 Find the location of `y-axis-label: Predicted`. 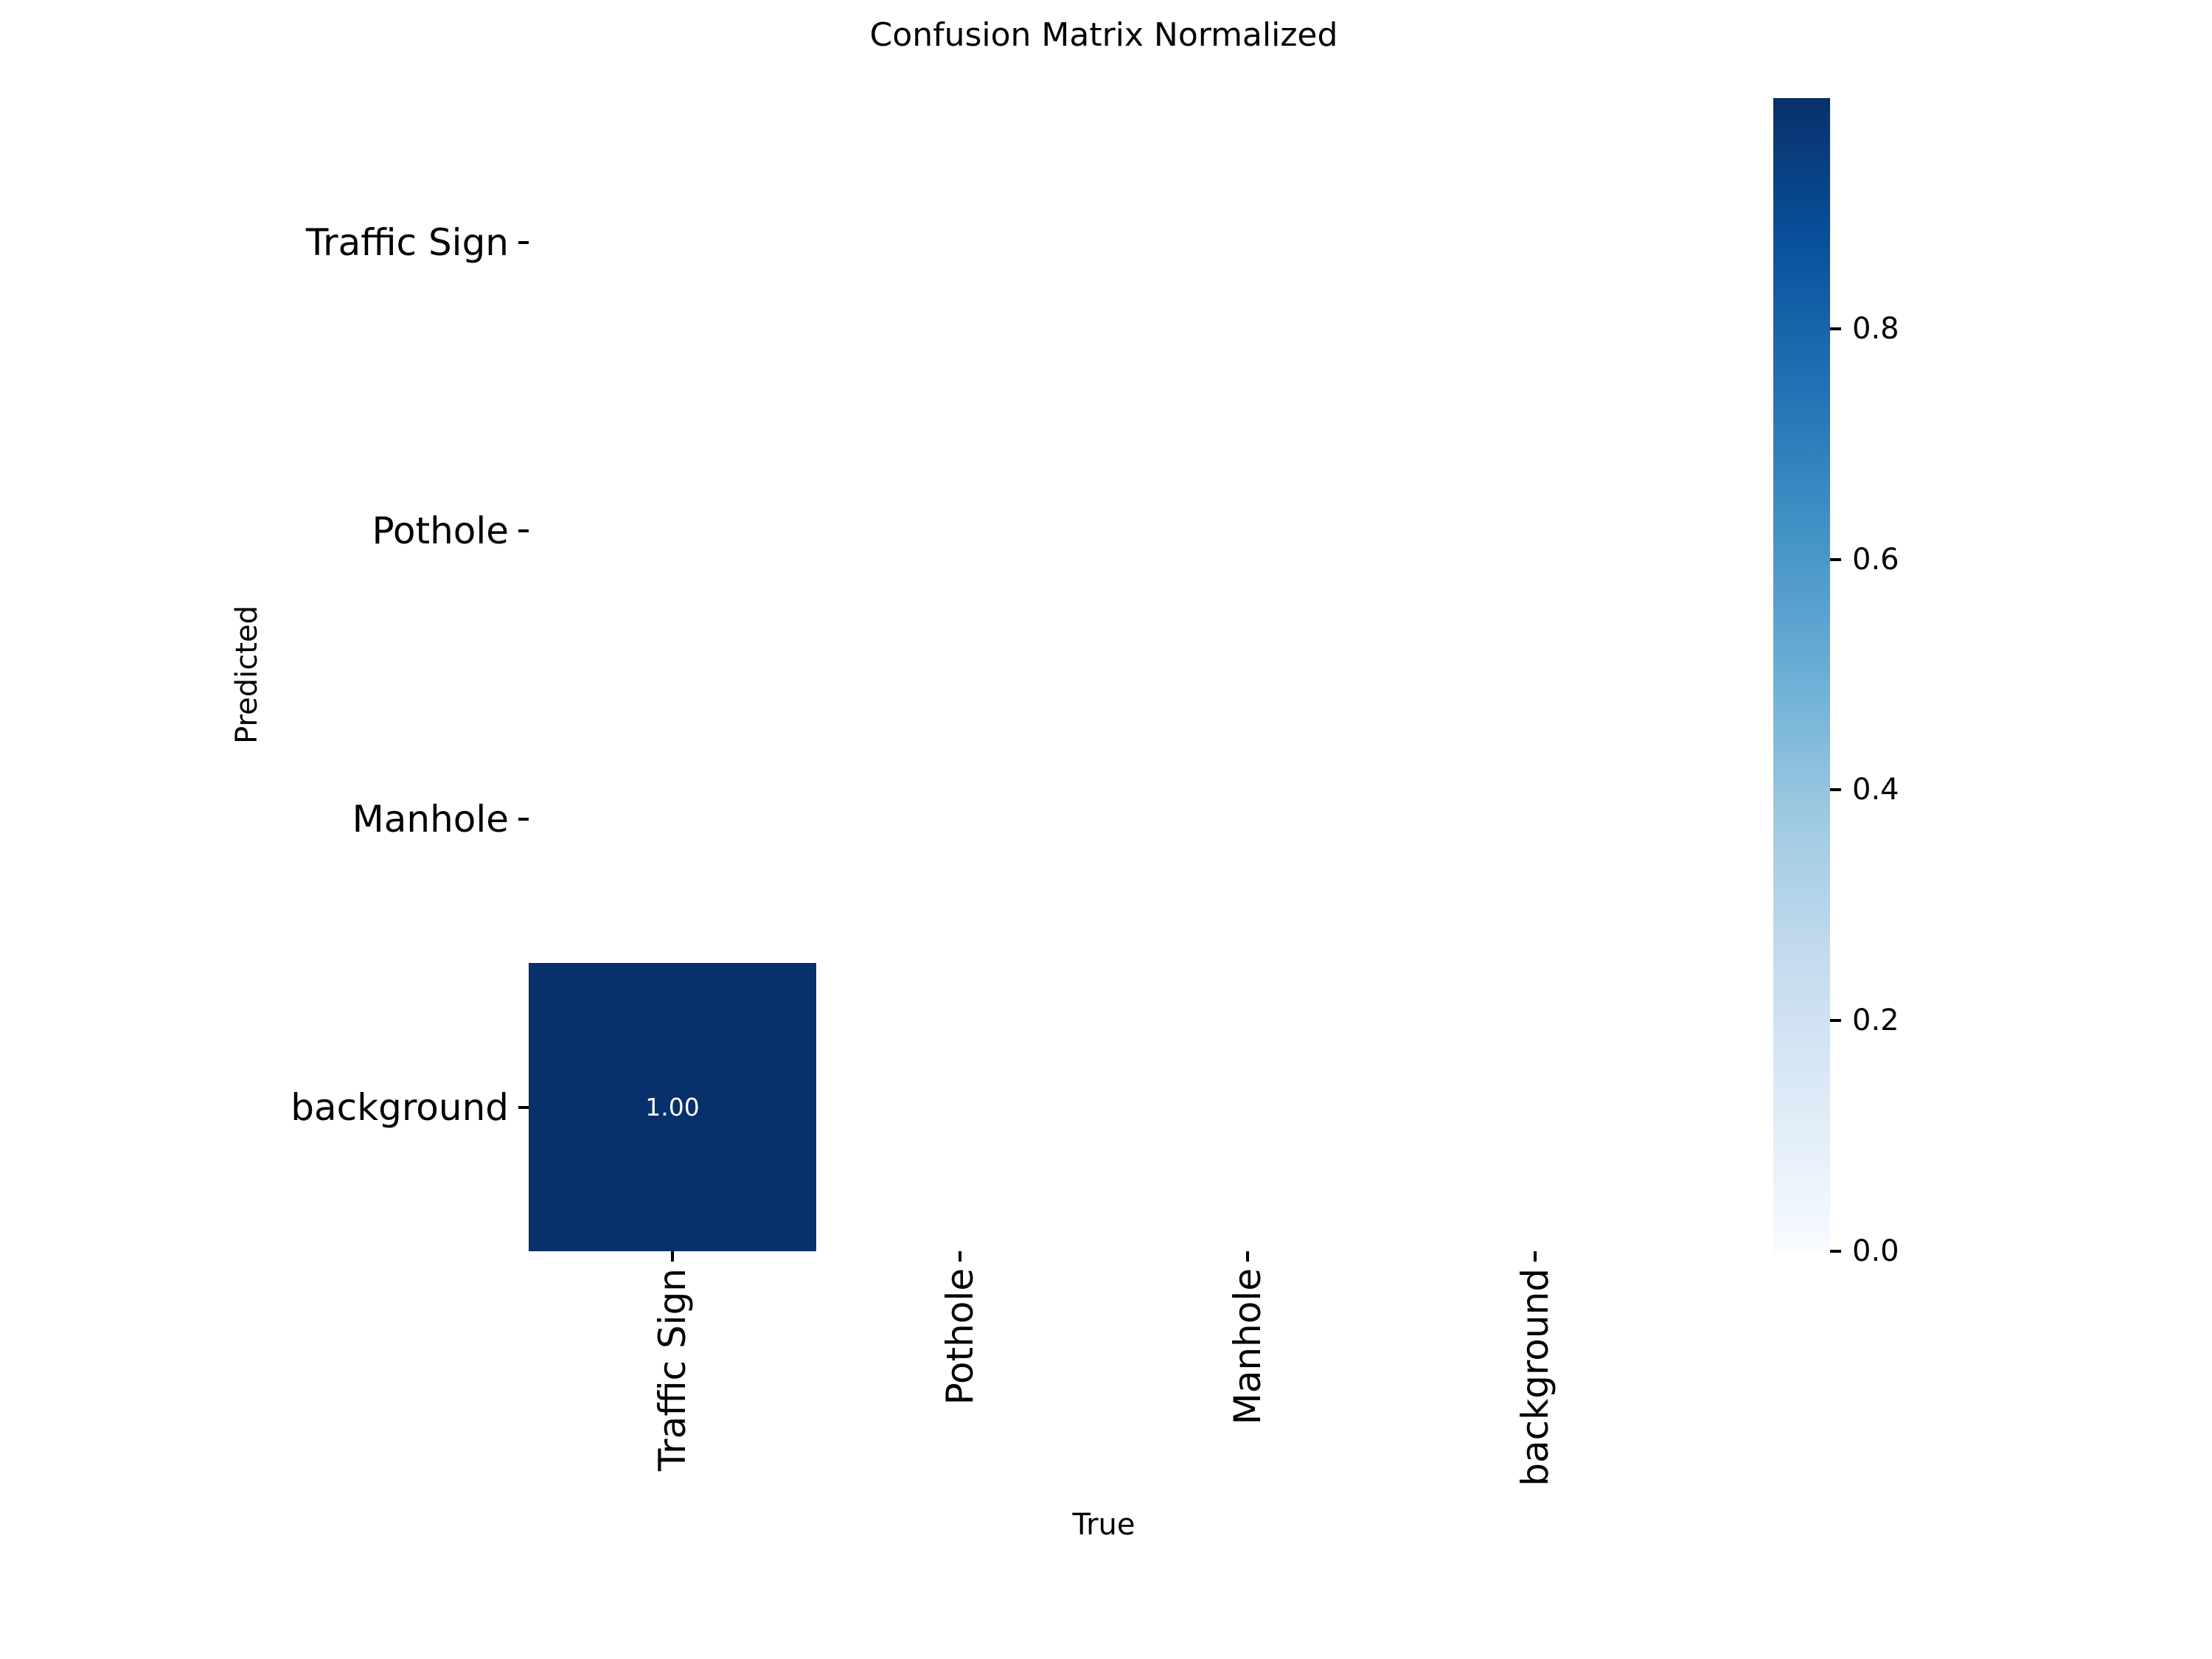

y-axis-label: Predicted is located at coordinates (247, 674).